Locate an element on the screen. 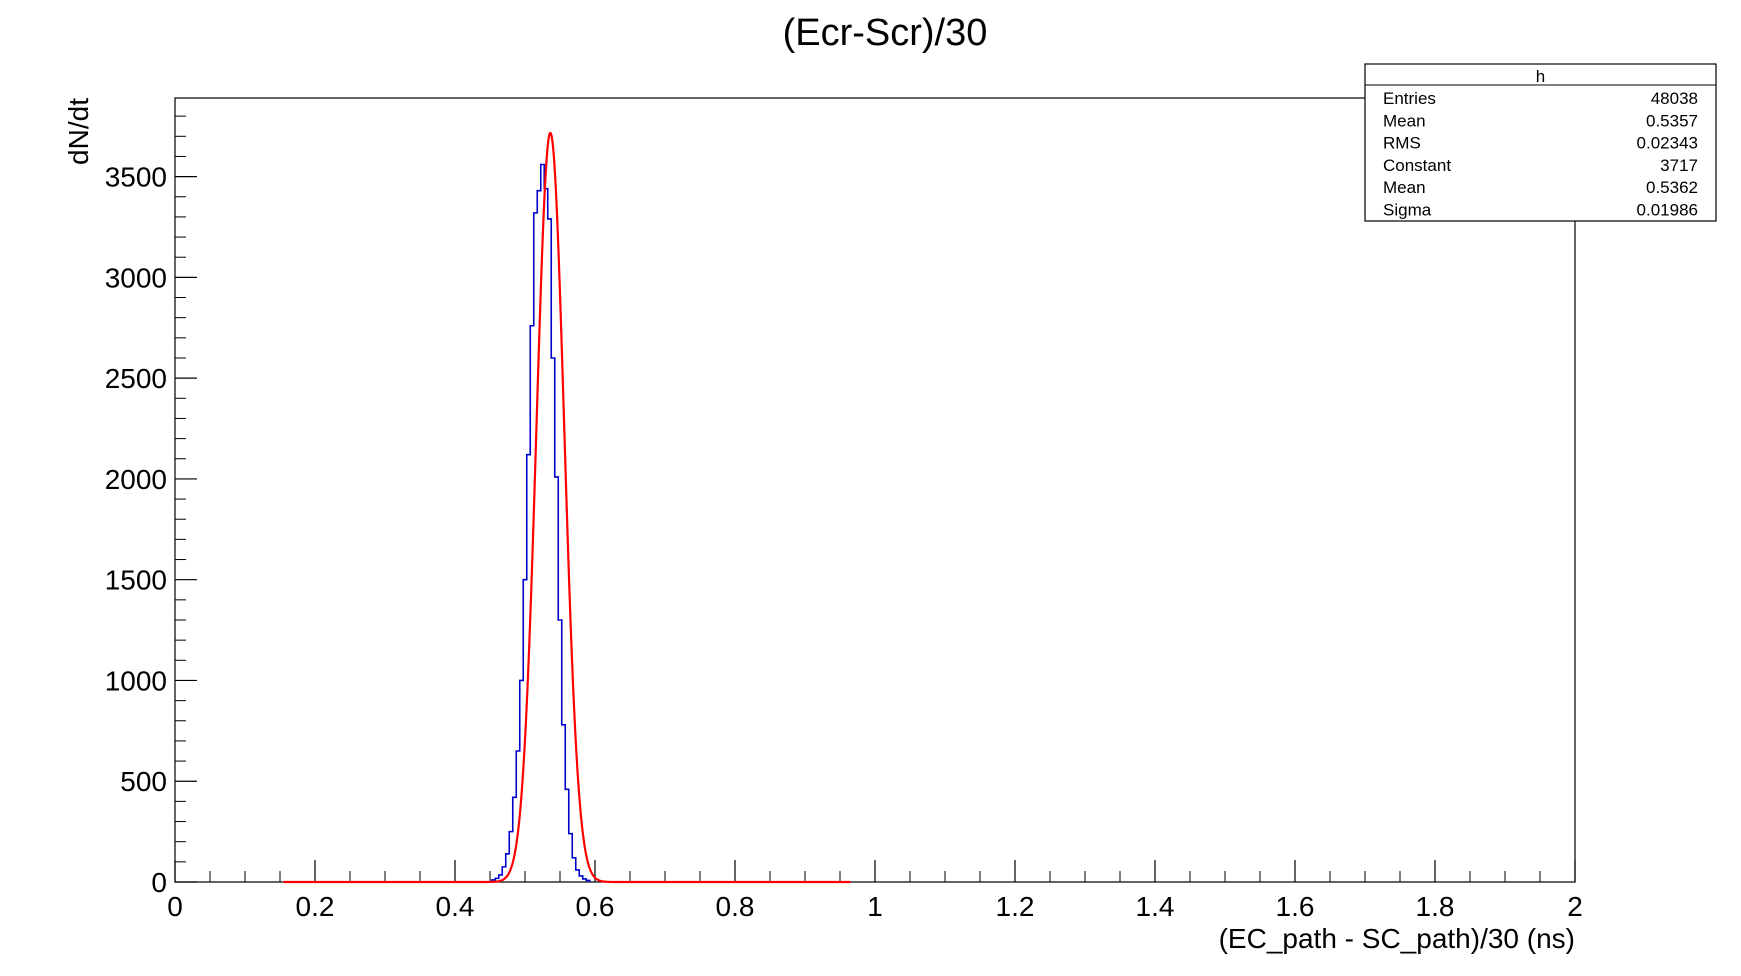 The height and width of the screenshot is (976, 1741). stats-row-value: 0.02343 is located at coordinates (1667, 143).